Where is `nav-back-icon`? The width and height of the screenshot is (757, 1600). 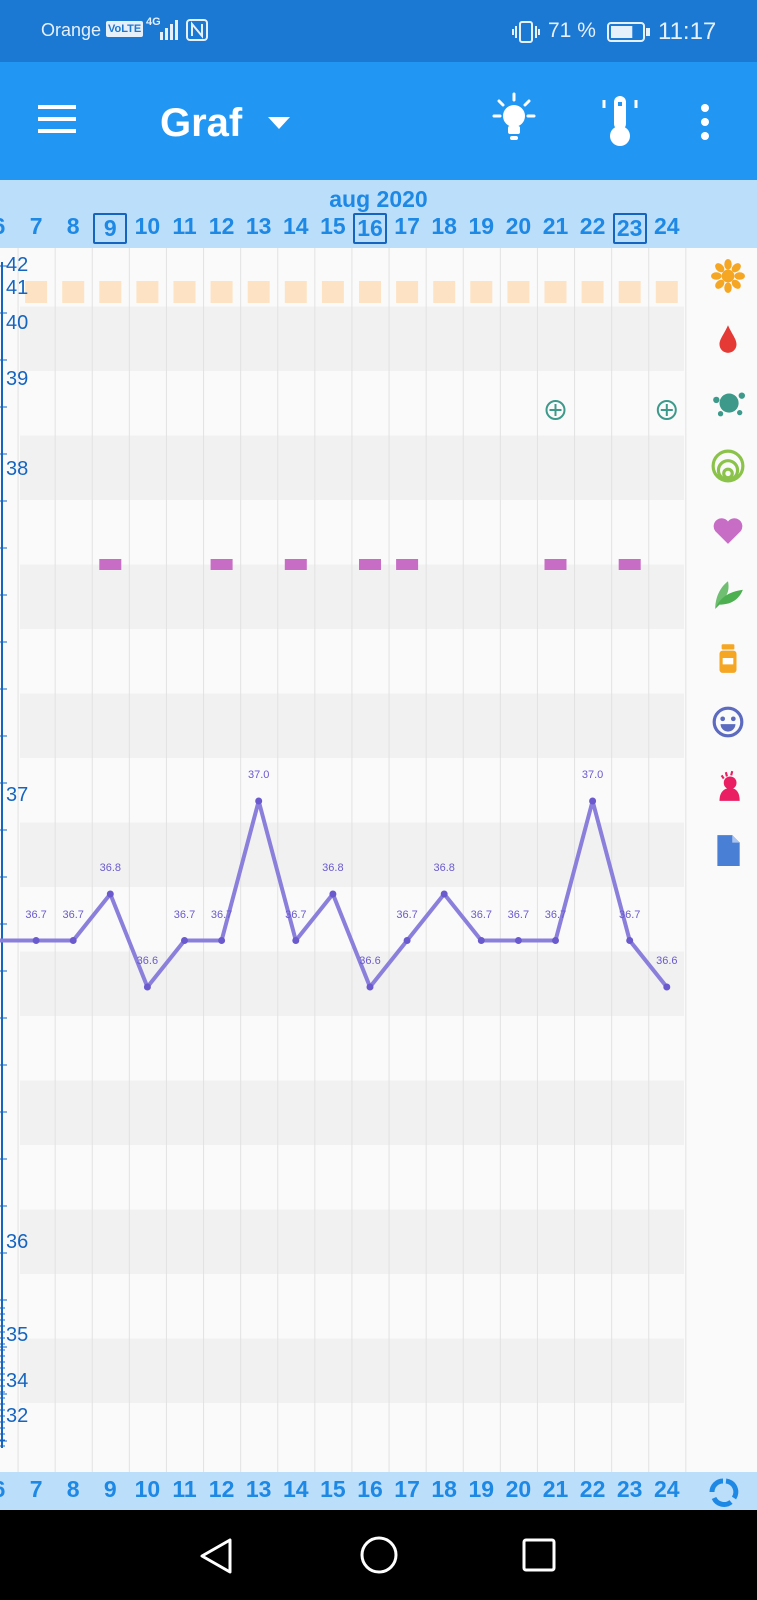
nav-back-icon is located at coordinates (216, 1556).